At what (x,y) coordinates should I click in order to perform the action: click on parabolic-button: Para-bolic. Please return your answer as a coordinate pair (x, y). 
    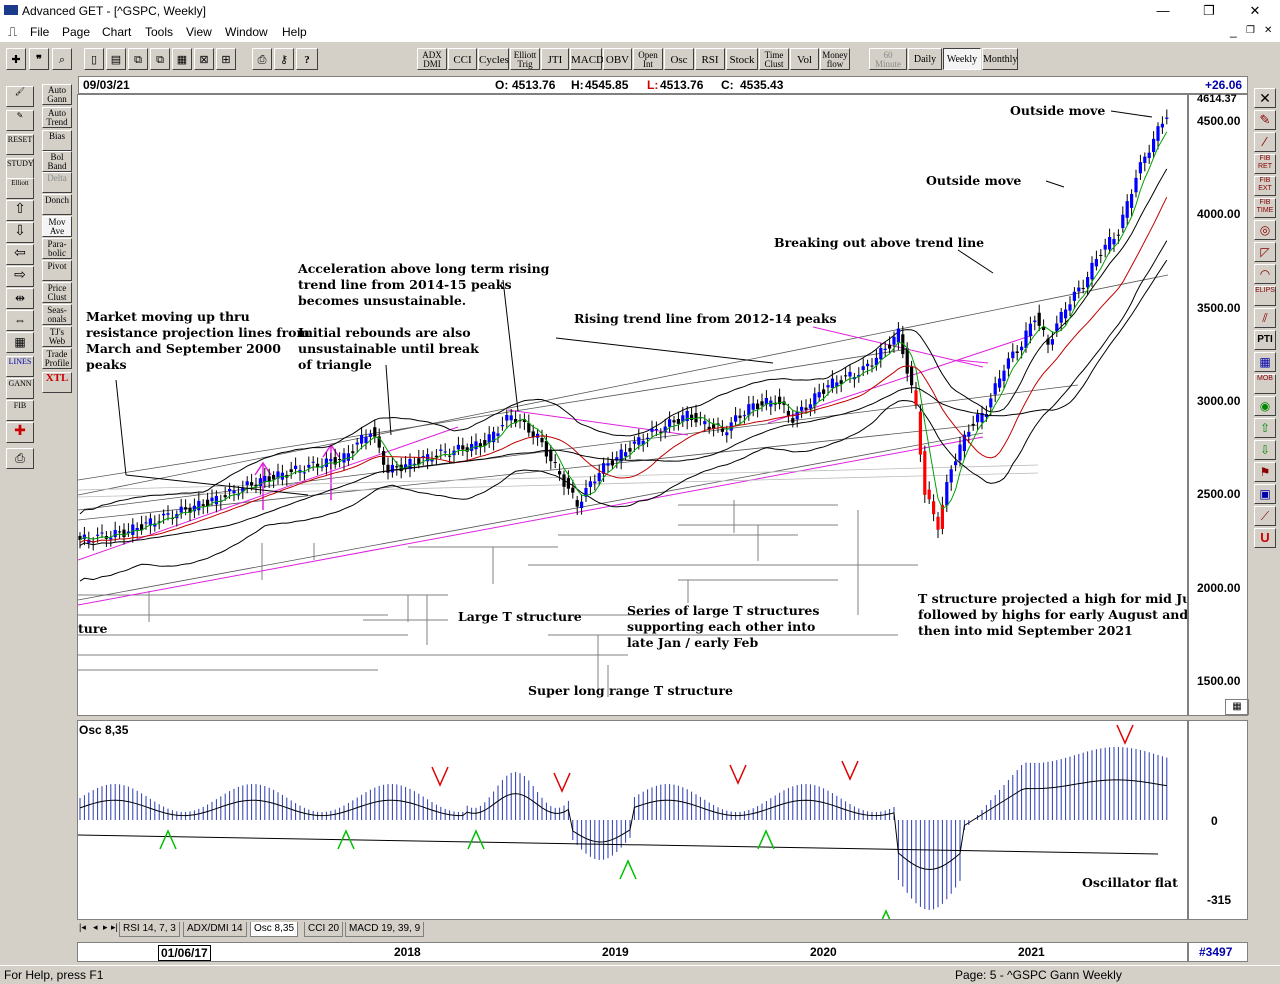
    Looking at the image, I should click on (57, 248).